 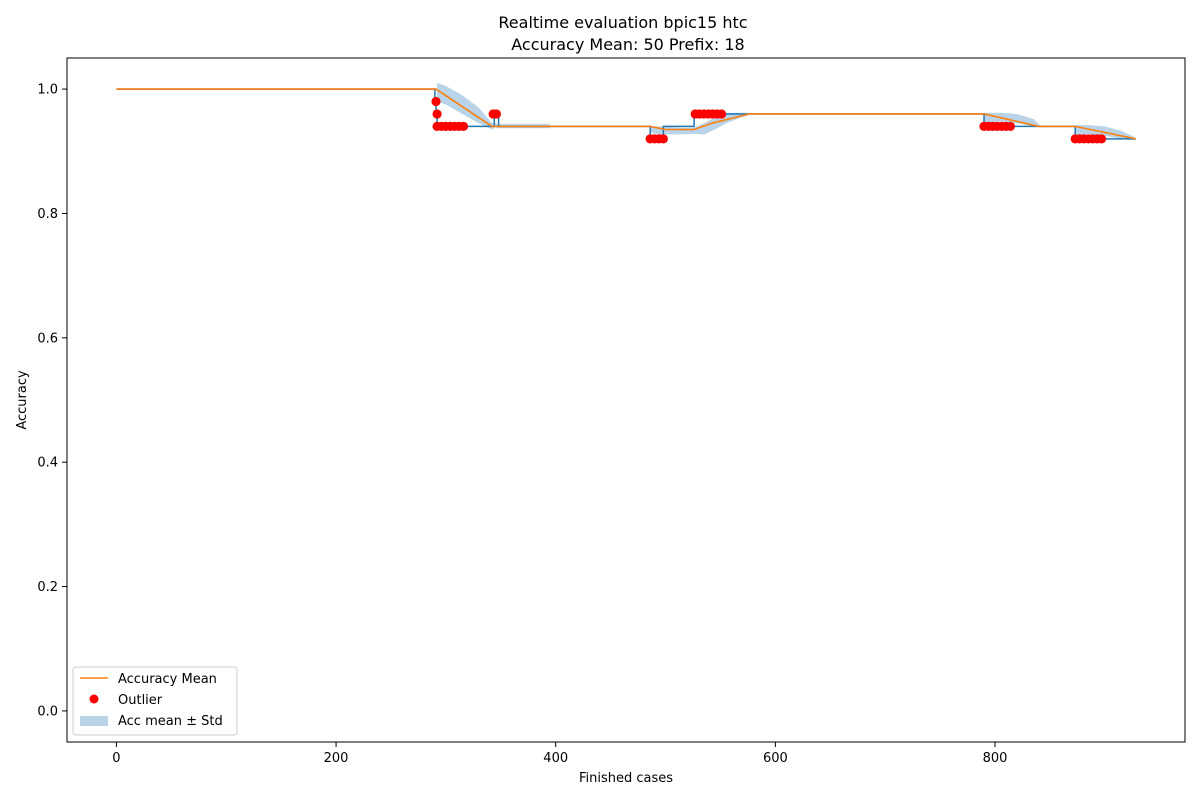 I want to click on y-axis-label: Accuracy, so click(x=22, y=400).